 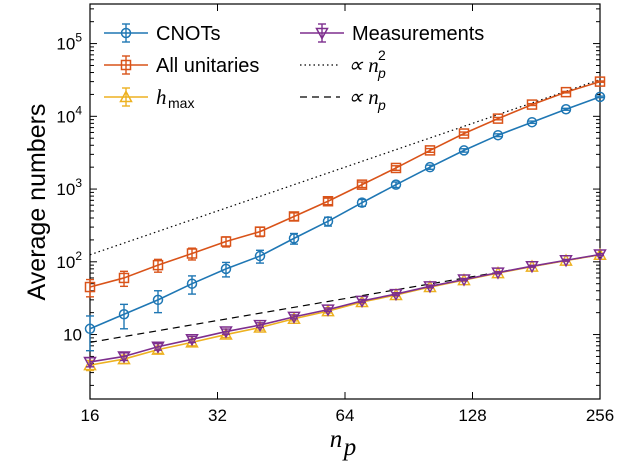 I want to click on y-tick-label: 10, so click(x=72, y=335).